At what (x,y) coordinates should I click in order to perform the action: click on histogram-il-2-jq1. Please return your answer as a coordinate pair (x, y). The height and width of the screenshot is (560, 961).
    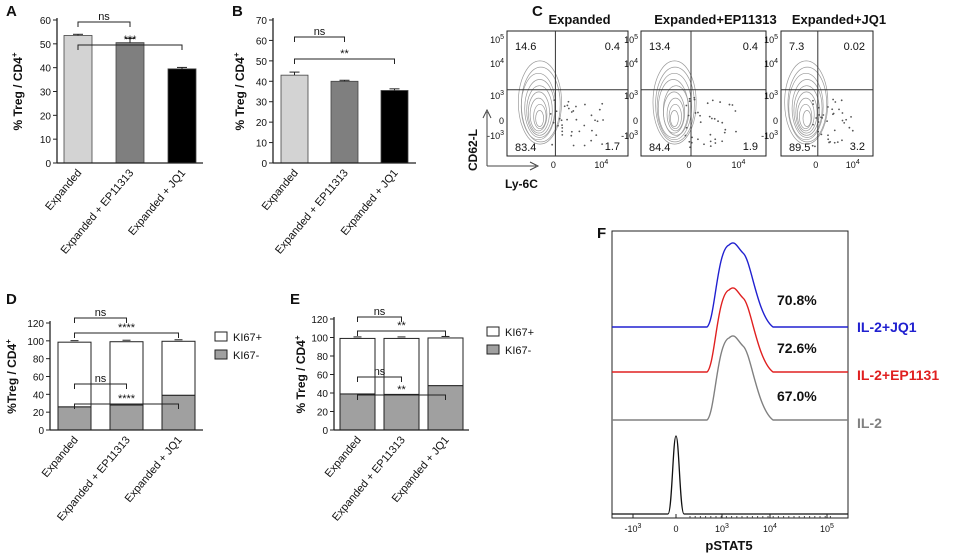
    Looking at the image, I should click on (730, 285).